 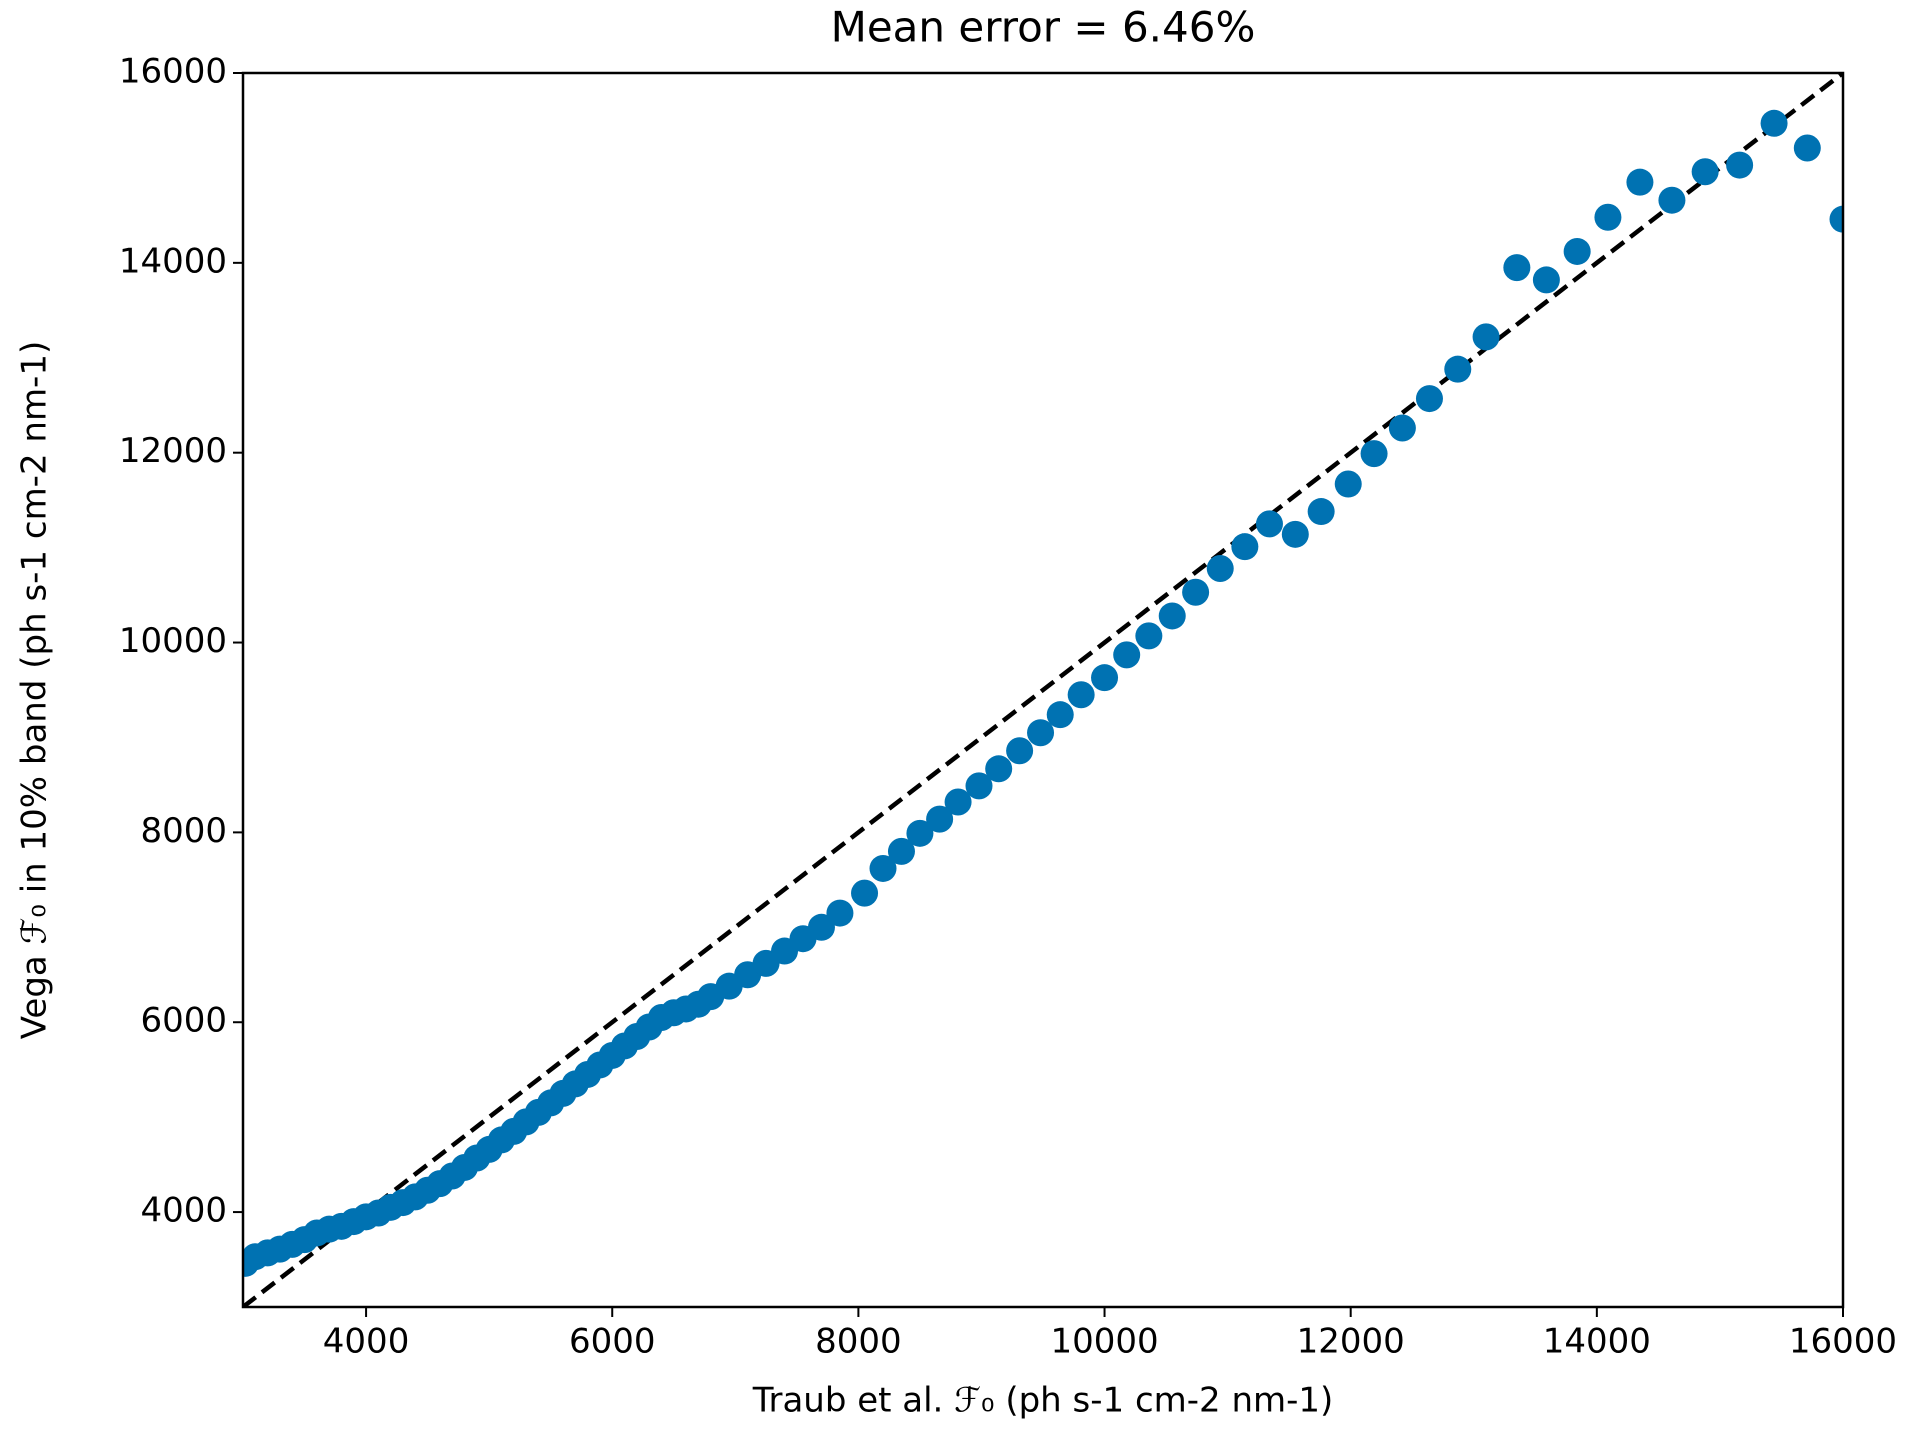 I want to click on y-tick-label: 6000, so click(x=183, y=1021).